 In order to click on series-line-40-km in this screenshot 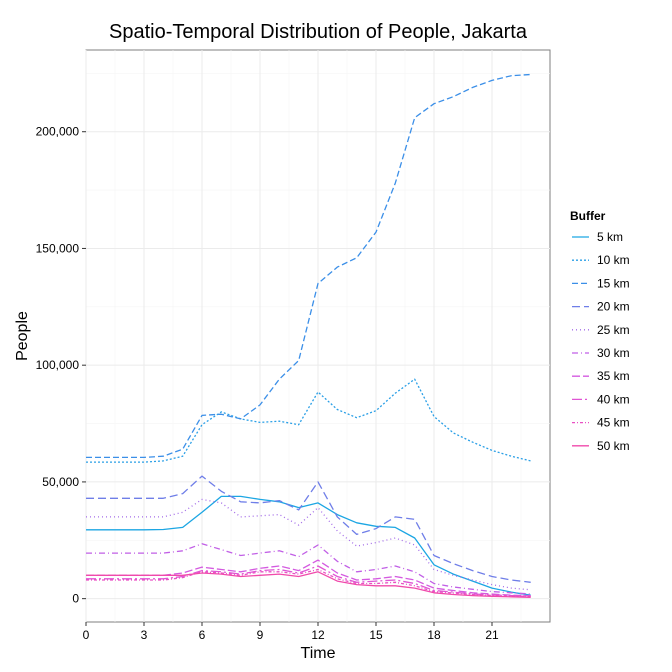, I will do `click(308, 581)`.